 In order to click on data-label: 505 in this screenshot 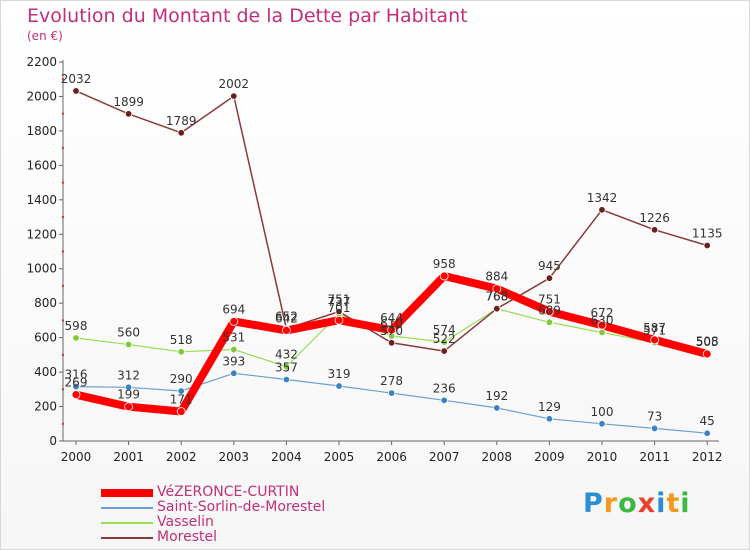, I will do `click(707, 342)`.